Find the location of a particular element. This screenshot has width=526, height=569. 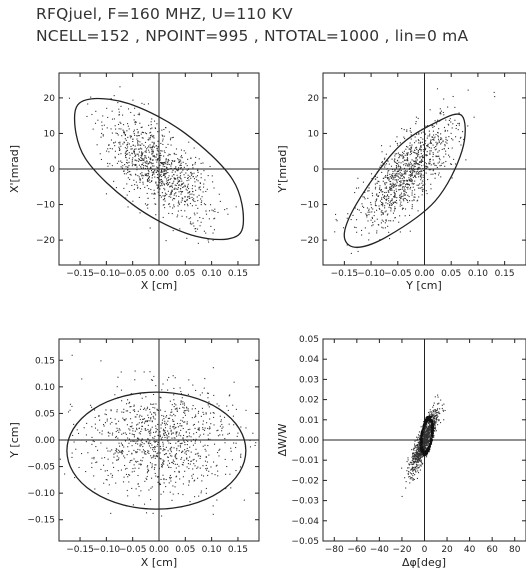

ring-point is located at coordinates (426, 451).